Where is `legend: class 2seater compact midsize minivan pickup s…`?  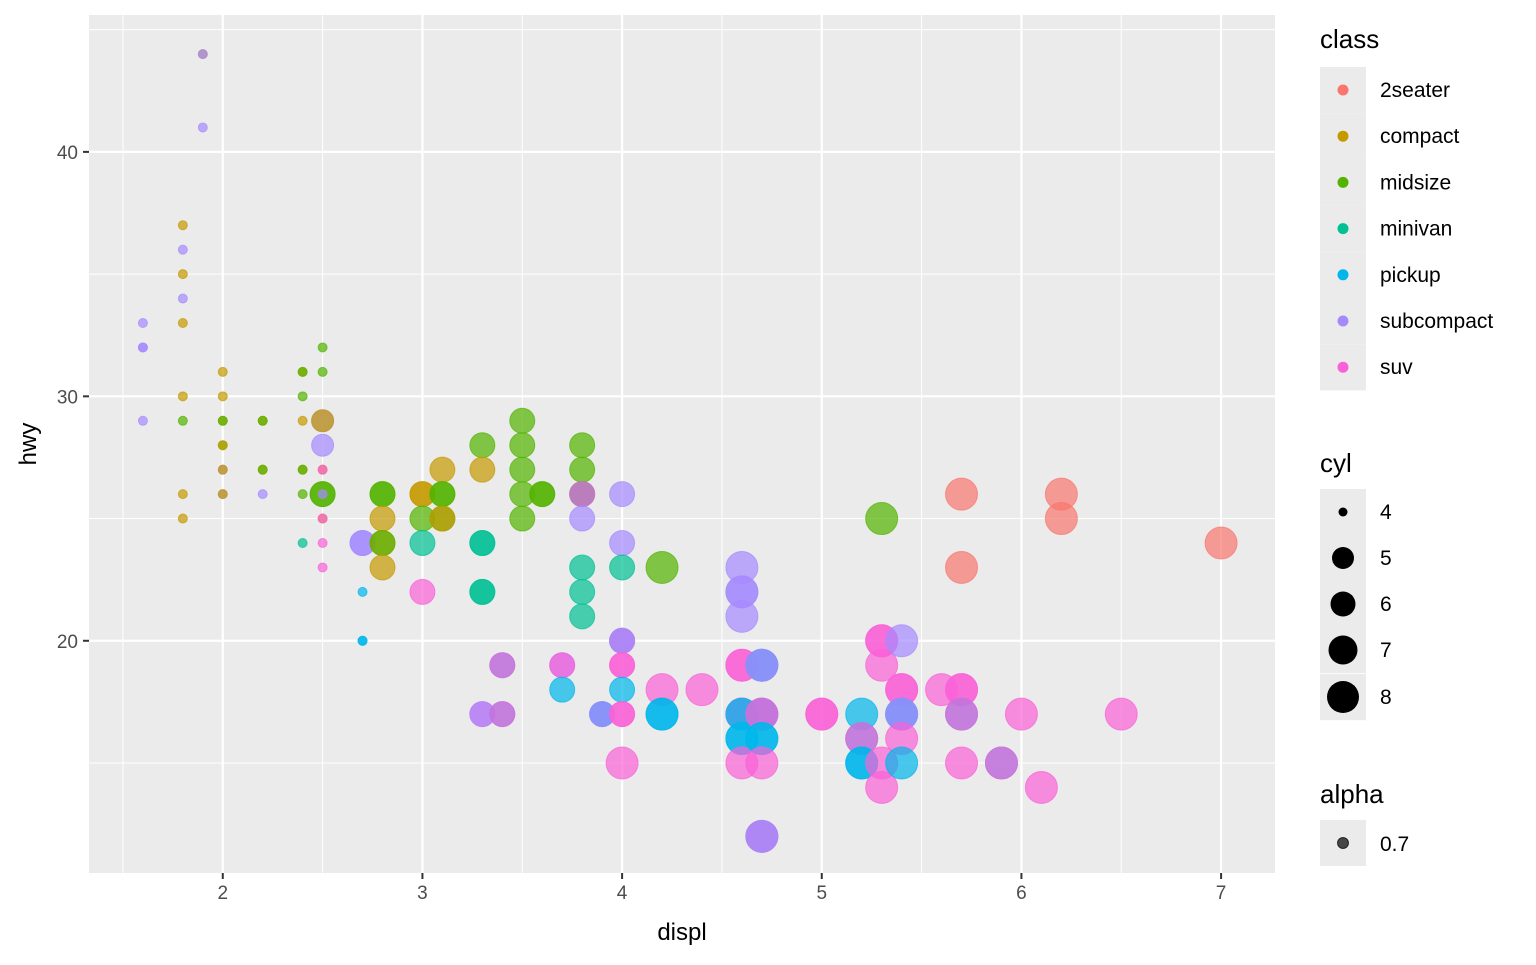 legend: class 2seater compact midsize minivan pickup s… is located at coordinates (1406, 445).